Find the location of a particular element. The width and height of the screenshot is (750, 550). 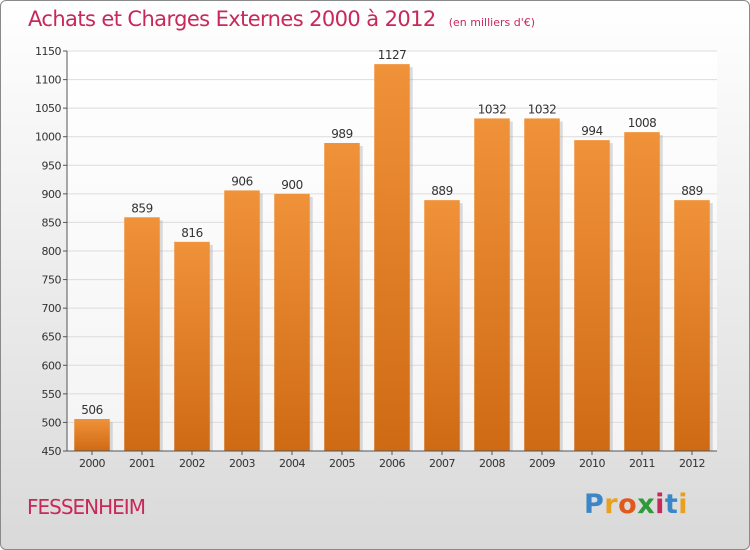

x-tick-label: 2008 is located at coordinates (492, 463).